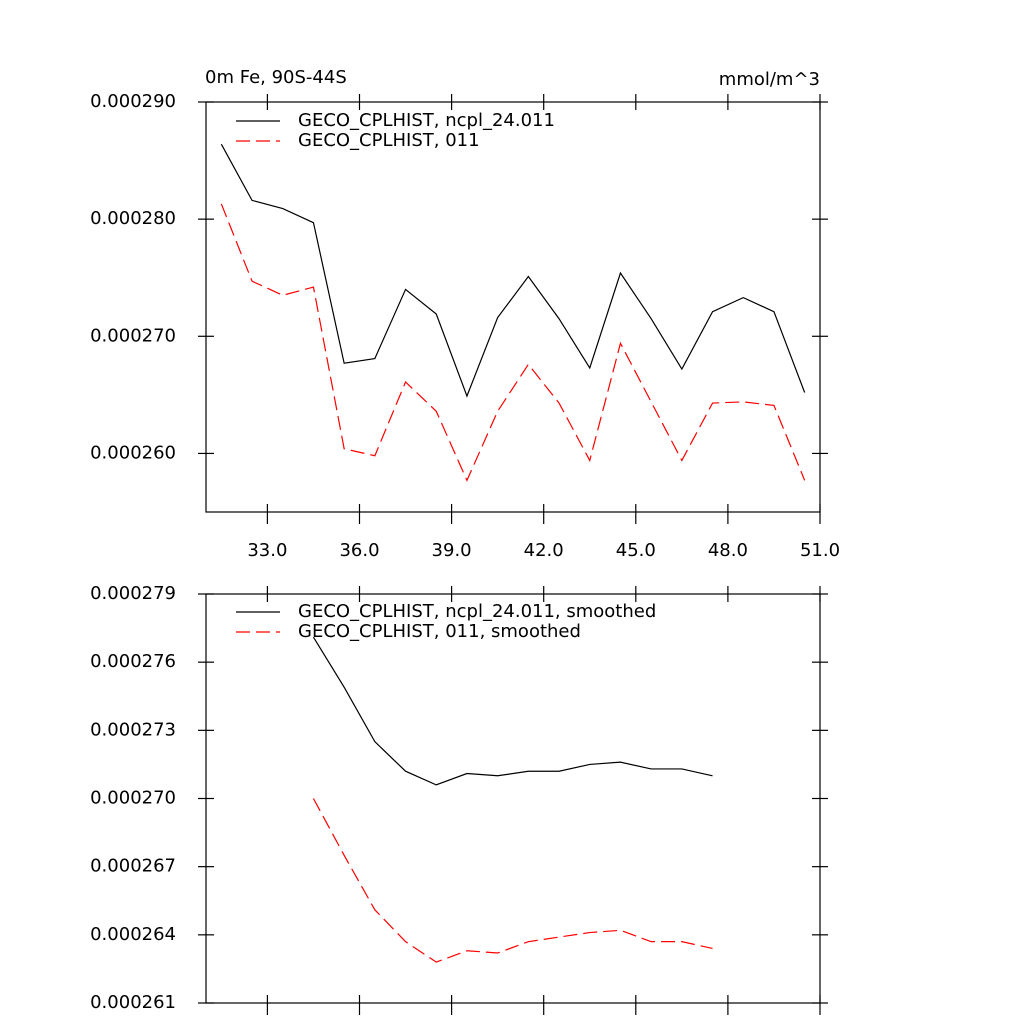 This screenshot has height=1024, width=1024. I want to click on y-tick-label: 0.000279, so click(133, 593).